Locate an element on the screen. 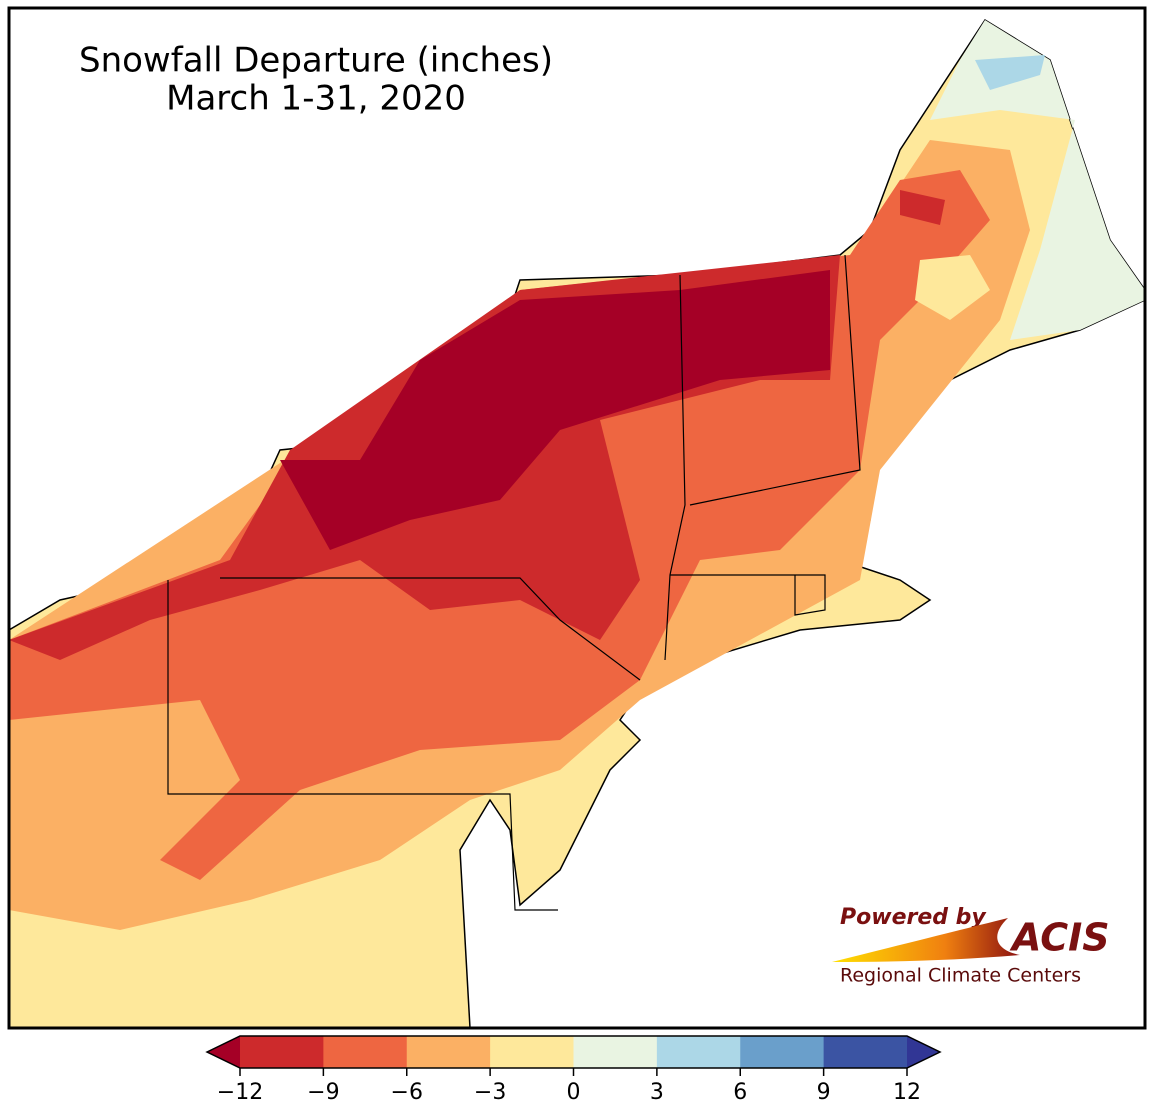 The height and width of the screenshot is (1112, 1153). map-title: Snowfall Departure (inches) is located at coordinates (316, 61).